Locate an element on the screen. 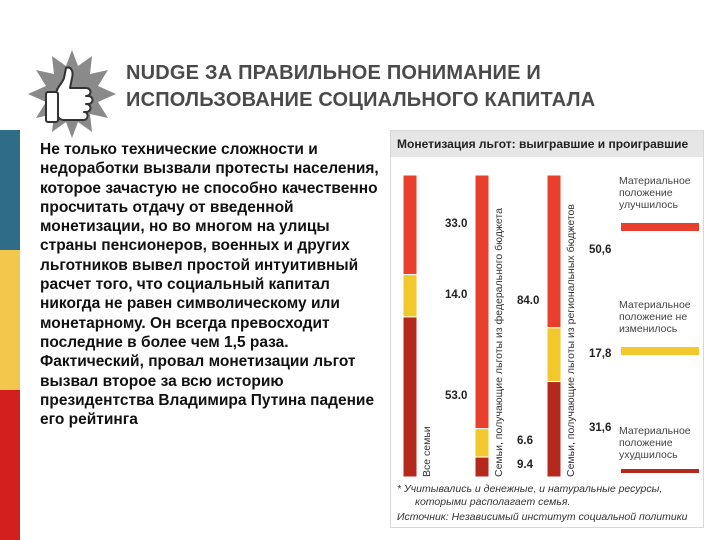 The height and width of the screenshot is (540, 720). bar-regional-beneficiaries-improved is located at coordinates (554, 251).